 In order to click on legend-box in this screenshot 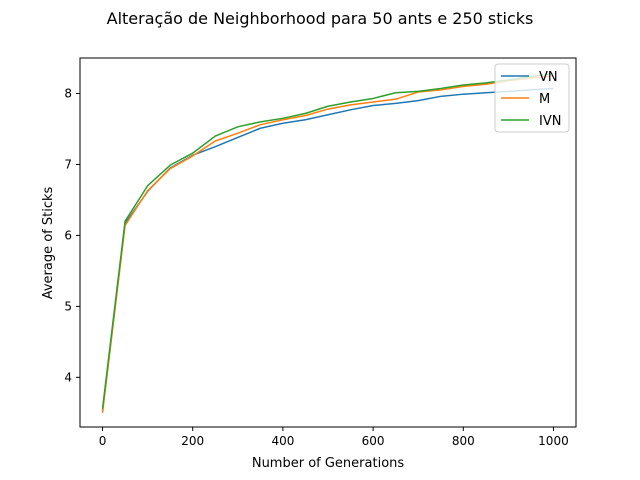, I will do `click(532, 98)`.